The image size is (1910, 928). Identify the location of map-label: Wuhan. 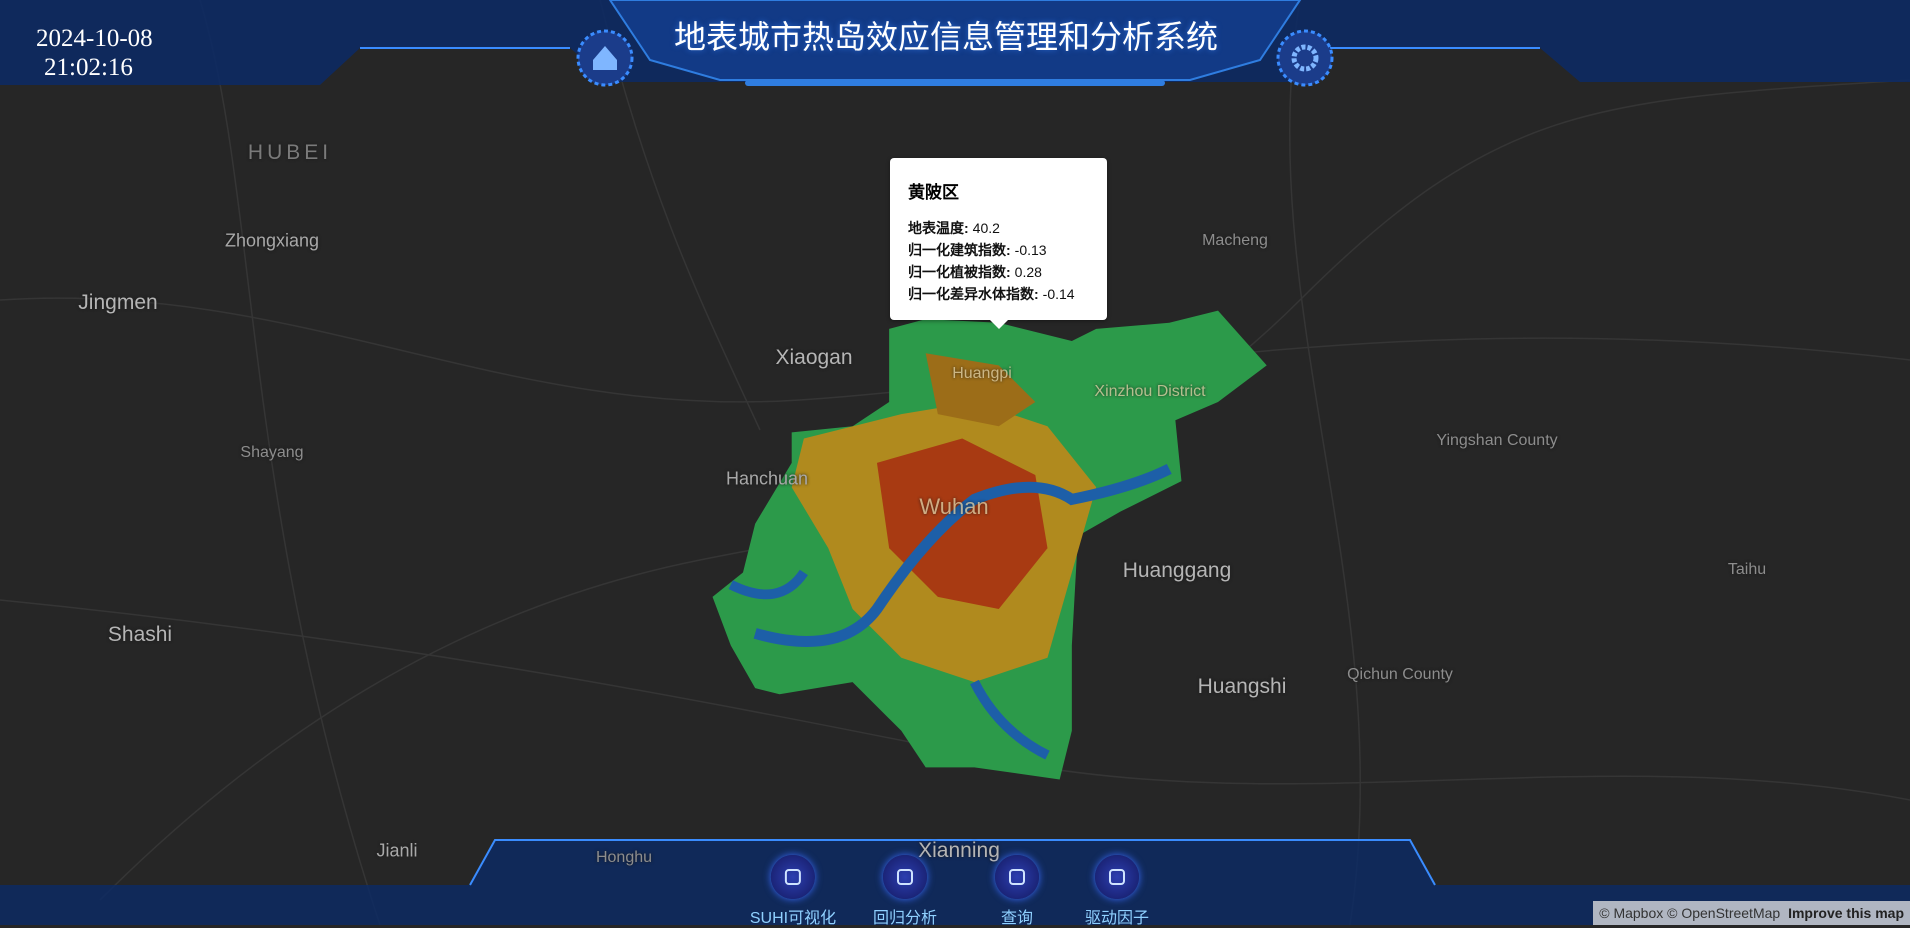
(954, 506).